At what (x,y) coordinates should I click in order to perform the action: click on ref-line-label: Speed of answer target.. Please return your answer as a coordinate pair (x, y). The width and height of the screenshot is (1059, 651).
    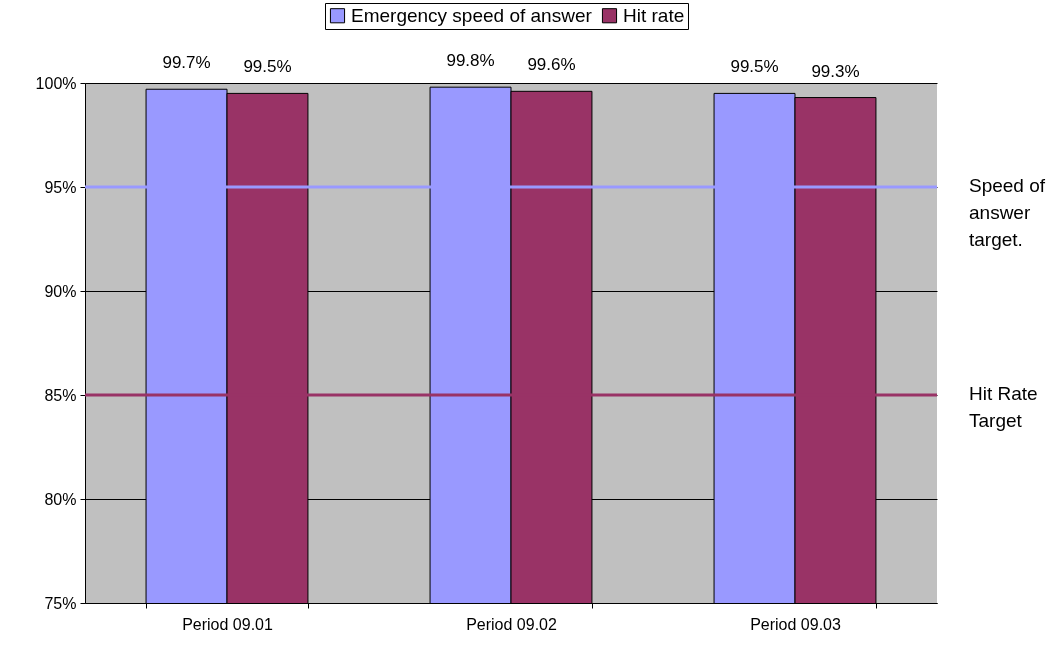
    Looking at the image, I should click on (1007, 212).